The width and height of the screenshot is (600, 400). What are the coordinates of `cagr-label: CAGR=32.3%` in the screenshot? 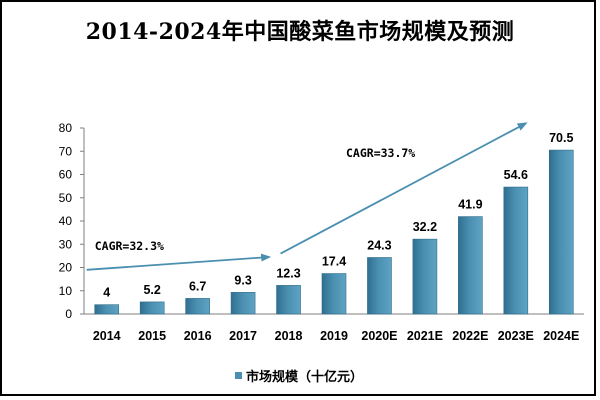 It's located at (129, 246).